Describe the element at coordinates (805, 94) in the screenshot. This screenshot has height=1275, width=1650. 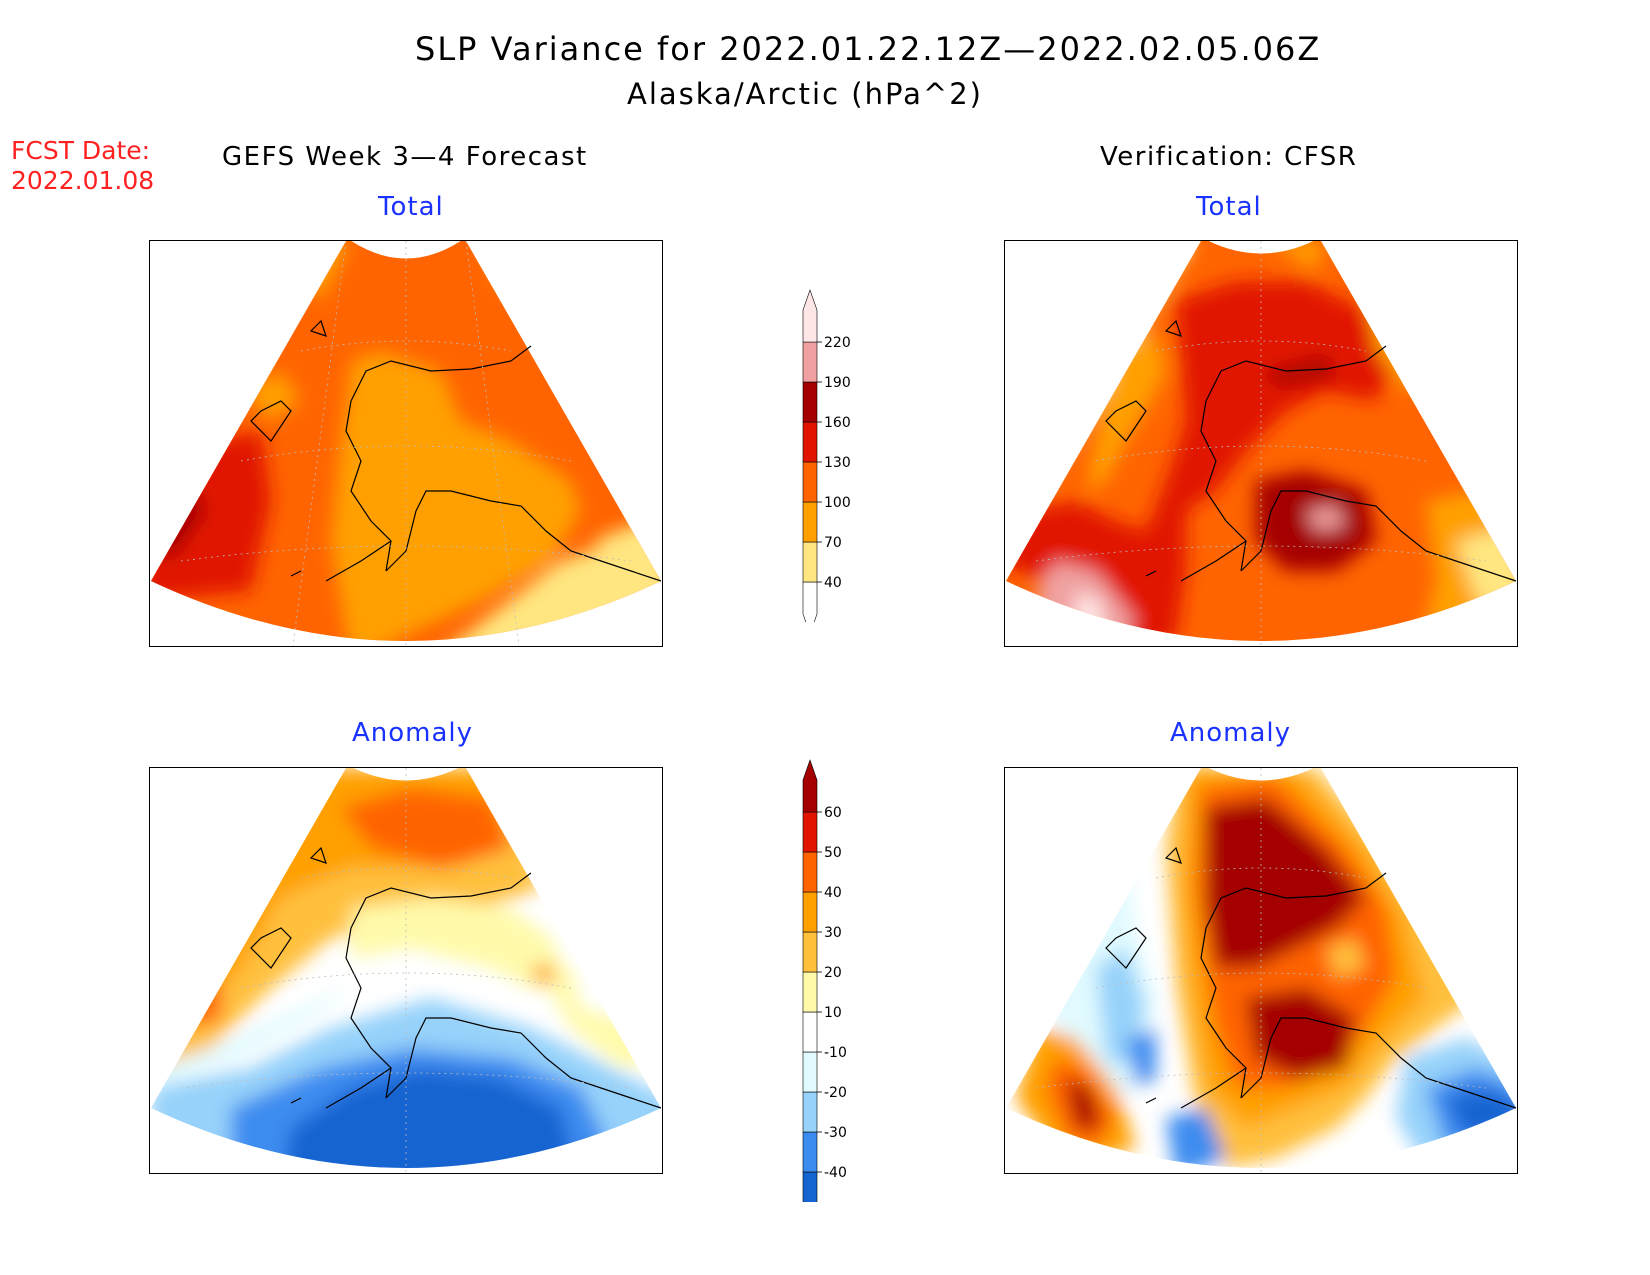
I see `figure-subtitle: Alaska/Arctic (hPa^2)` at that location.